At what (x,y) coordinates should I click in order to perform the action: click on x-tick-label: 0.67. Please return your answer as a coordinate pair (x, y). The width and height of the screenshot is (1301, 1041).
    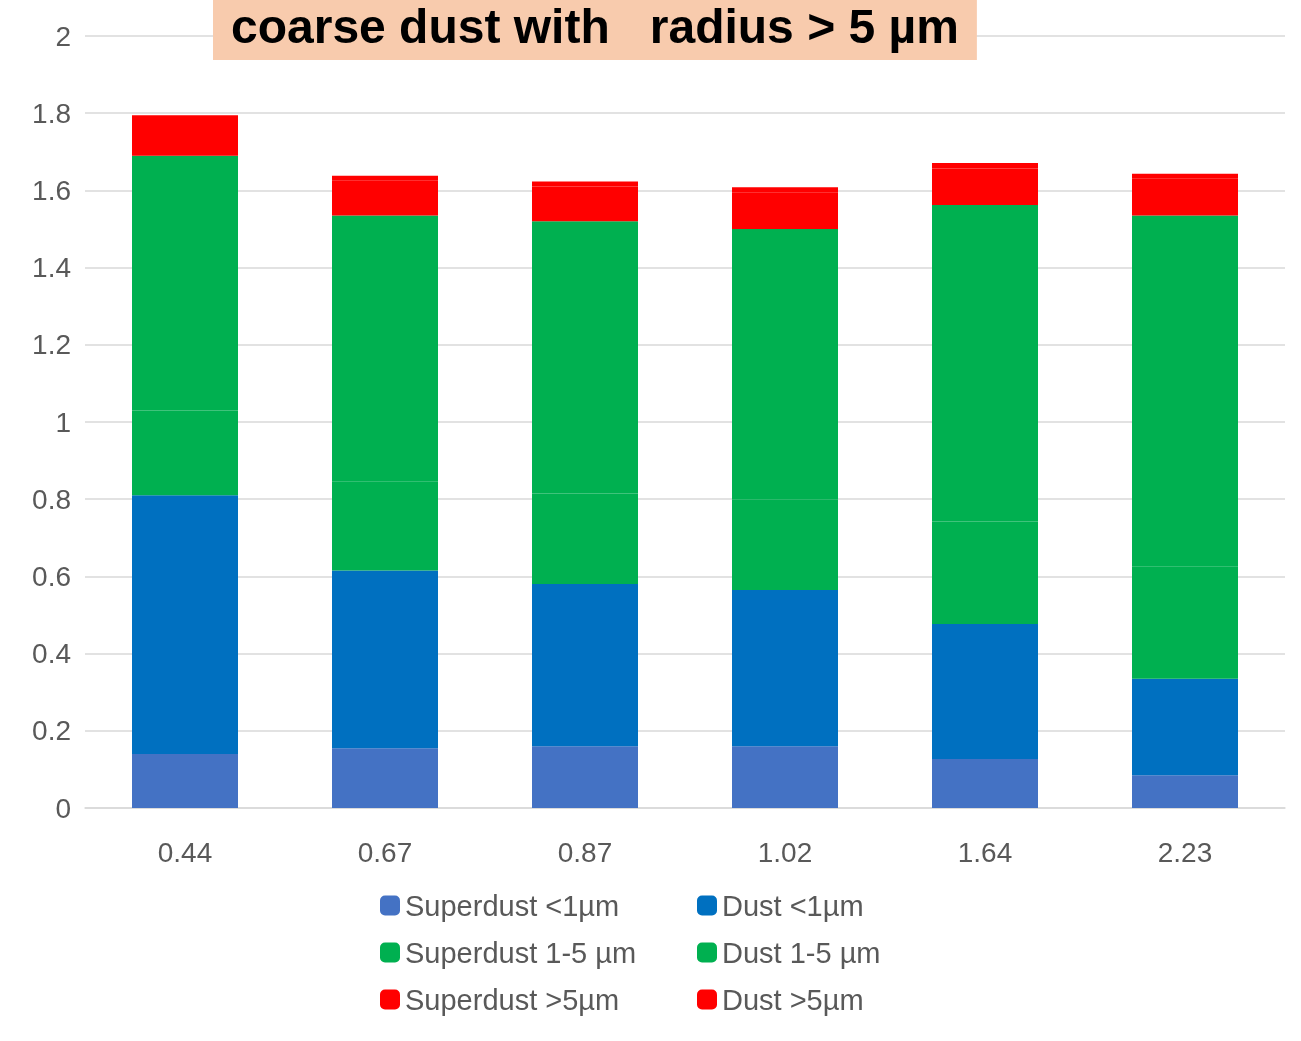
    Looking at the image, I should click on (385, 852).